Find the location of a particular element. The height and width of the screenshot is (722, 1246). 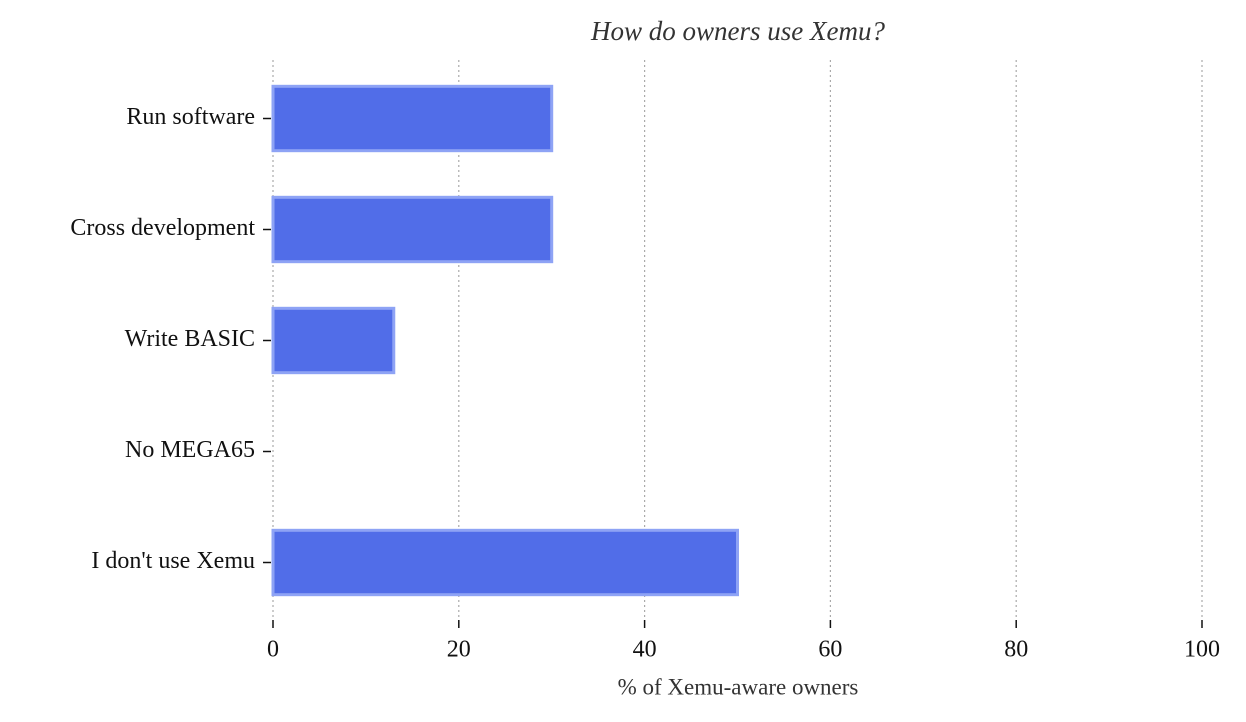

x-tick-label: 80 is located at coordinates (1016, 650).